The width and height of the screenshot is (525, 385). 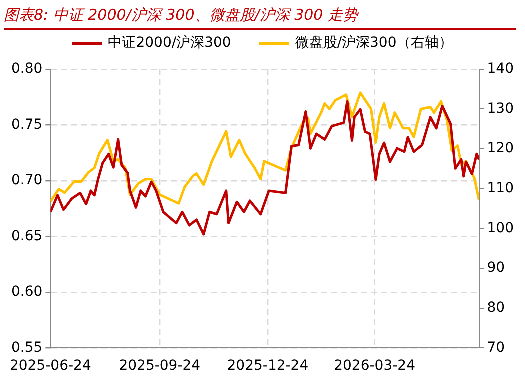 I want to click on y-tick-label: 0.55, so click(x=27, y=348).